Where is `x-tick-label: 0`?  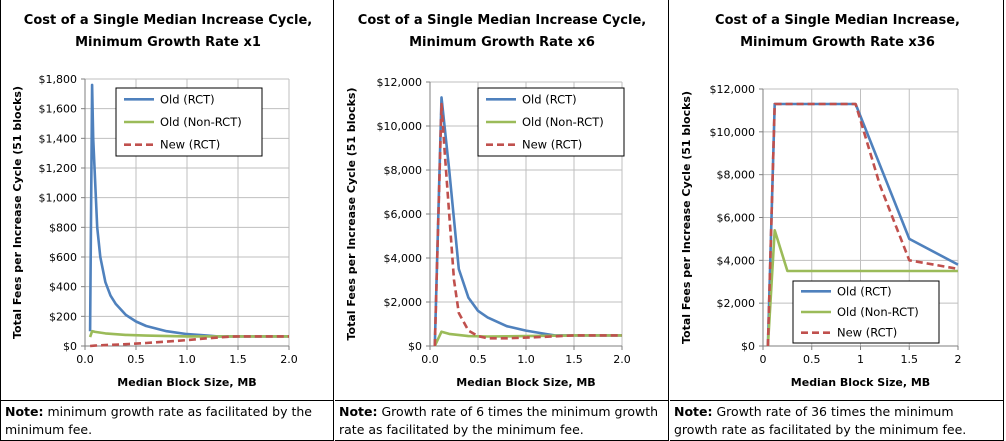
x-tick-label: 0 is located at coordinates (763, 359).